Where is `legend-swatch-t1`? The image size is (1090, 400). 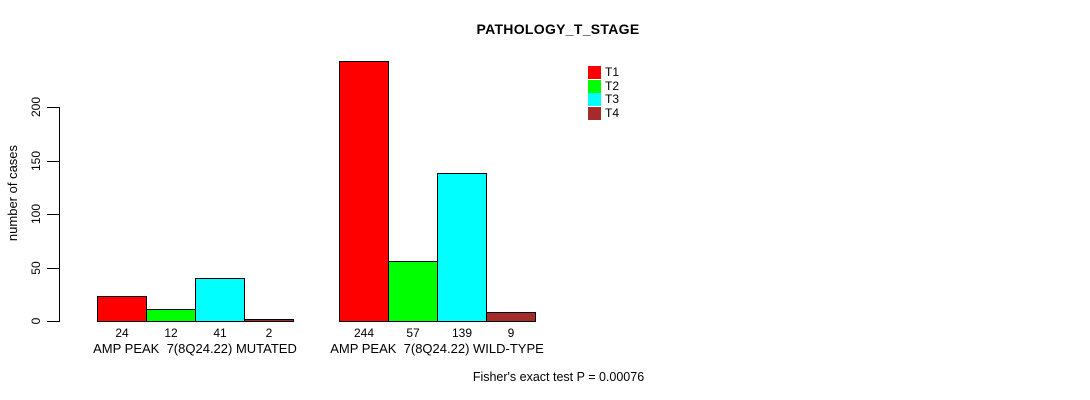
legend-swatch-t1 is located at coordinates (594, 72).